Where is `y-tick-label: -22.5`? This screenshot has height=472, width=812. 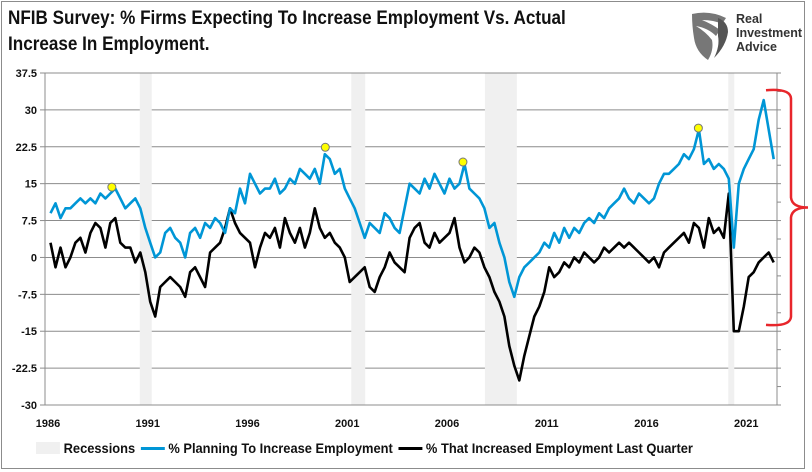
y-tick-label: -22.5 is located at coordinates (24, 369).